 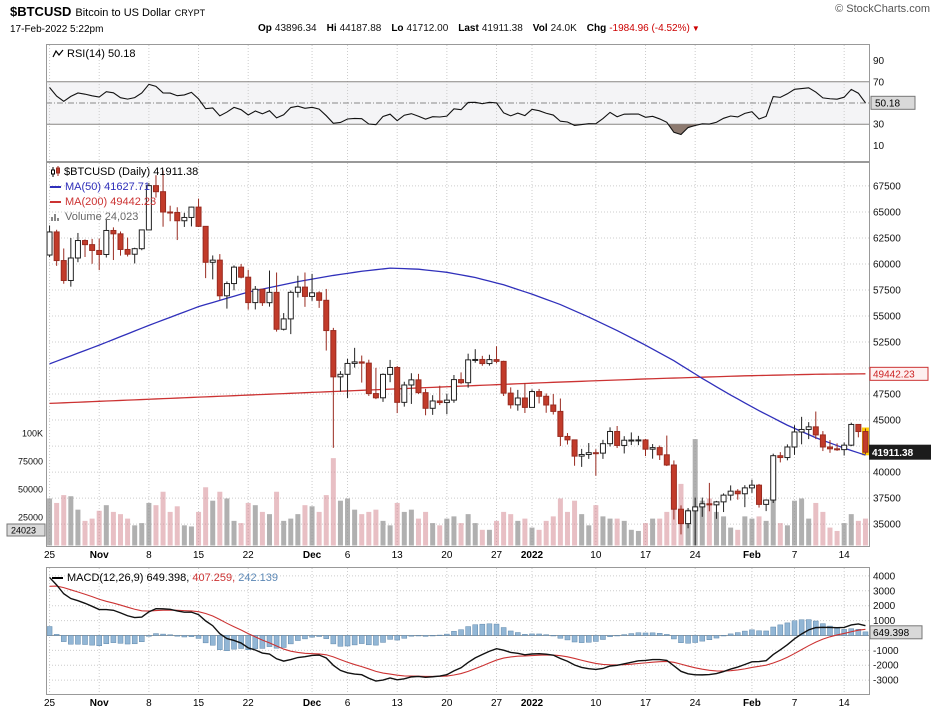 What do you see at coordinates (886, 681) in the screenshot?
I see `macd-axis-label: -3000` at bounding box center [886, 681].